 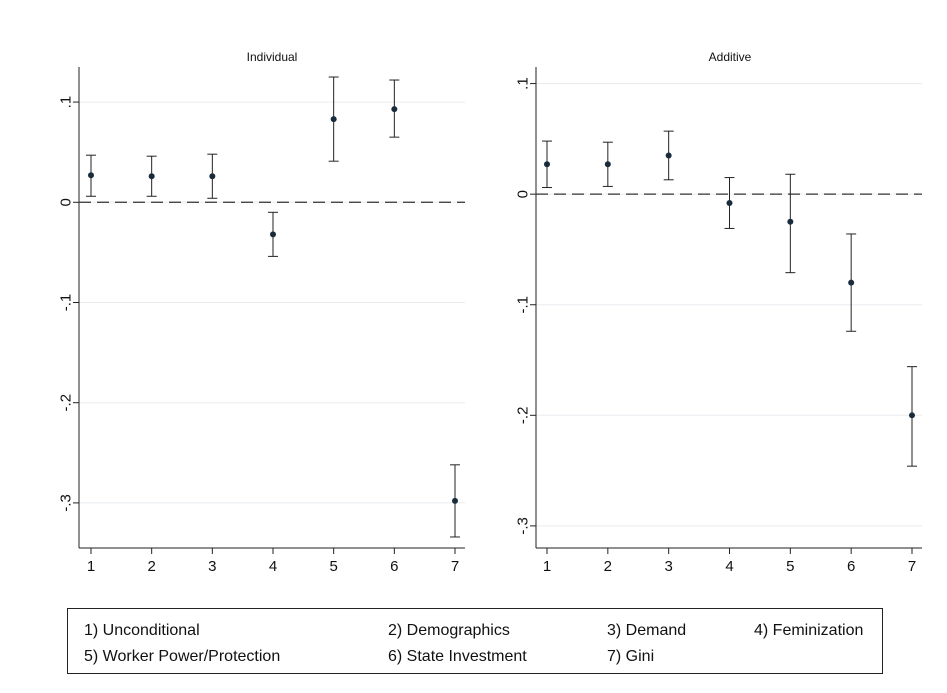 What do you see at coordinates (272, 57) in the screenshot?
I see `panel-title-individual: Individual` at bounding box center [272, 57].